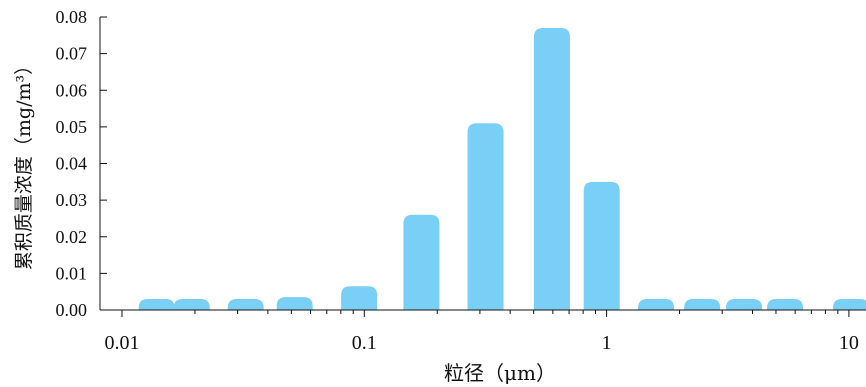 The width and height of the screenshot is (866, 387). I want to click on x-tick-label-2: 1, so click(607, 343).